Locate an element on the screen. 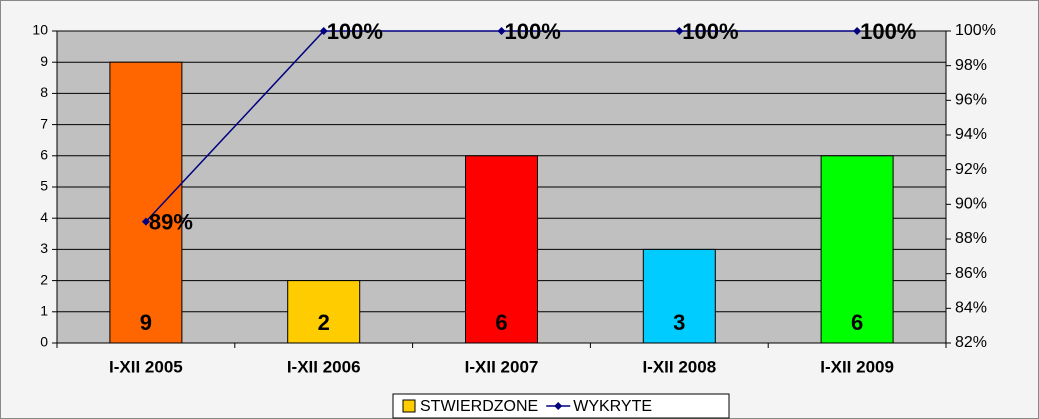 Image resolution: width=1039 pixels, height=419 pixels. legend-marker is located at coordinates (558, 406).